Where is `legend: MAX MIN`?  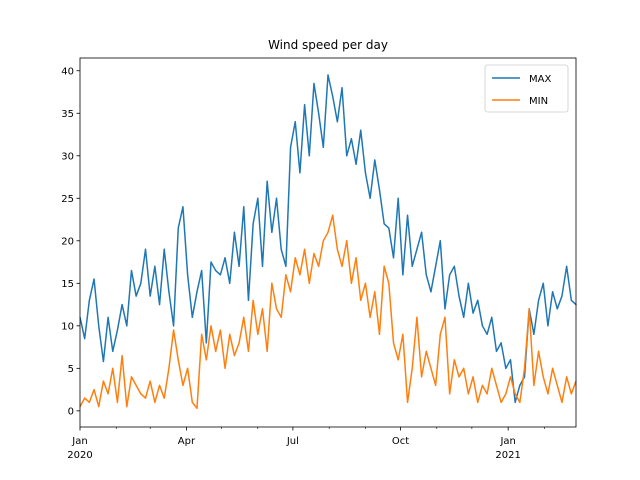 legend: MAX MIN is located at coordinates (526, 88).